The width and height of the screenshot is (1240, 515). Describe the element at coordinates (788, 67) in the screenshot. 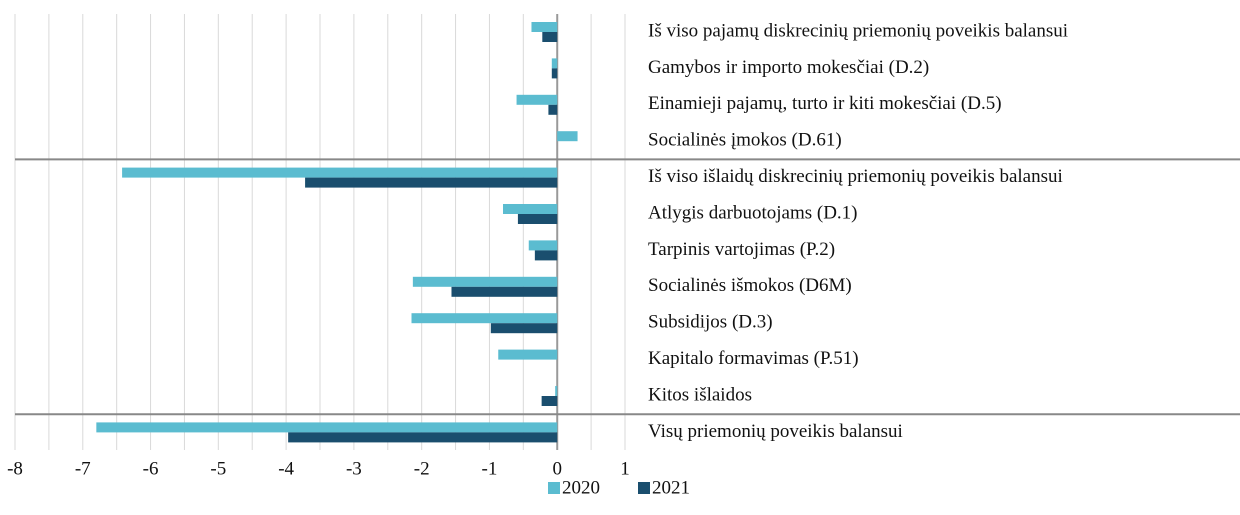

I see `category-label: Gamybos ir importo mokesčiai (D.2)` at that location.